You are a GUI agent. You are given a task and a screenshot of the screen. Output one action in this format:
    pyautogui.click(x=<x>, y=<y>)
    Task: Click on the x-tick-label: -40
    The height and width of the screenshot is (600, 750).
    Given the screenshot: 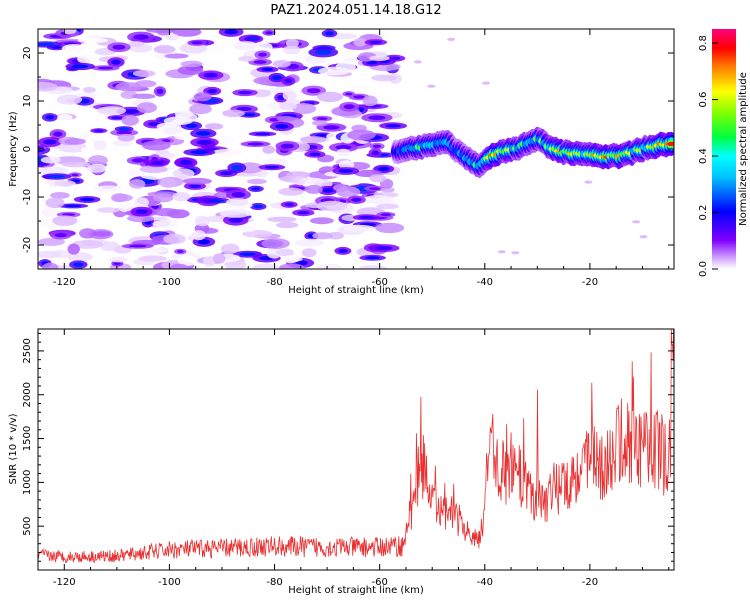 What is the action you would take?
    pyautogui.click(x=485, y=582)
    